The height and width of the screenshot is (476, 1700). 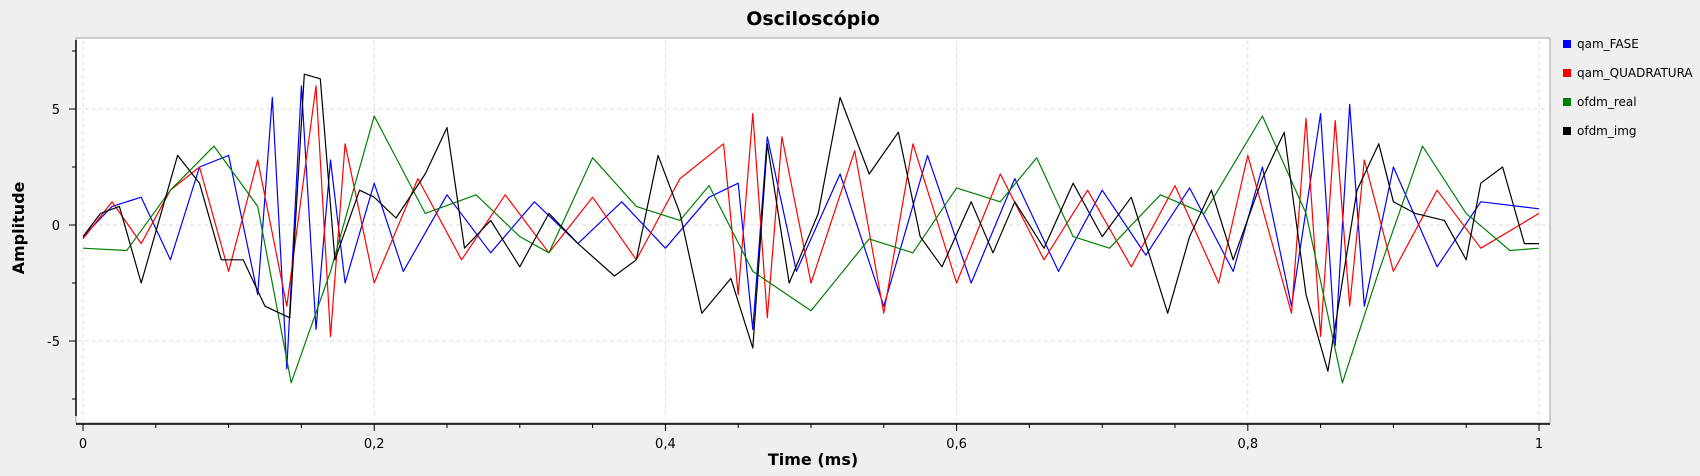 What do you see at coordinates (1607, 102) in the screenshot?
I see `legend-label: ofdm_real` at bounding box center [1607, 102].